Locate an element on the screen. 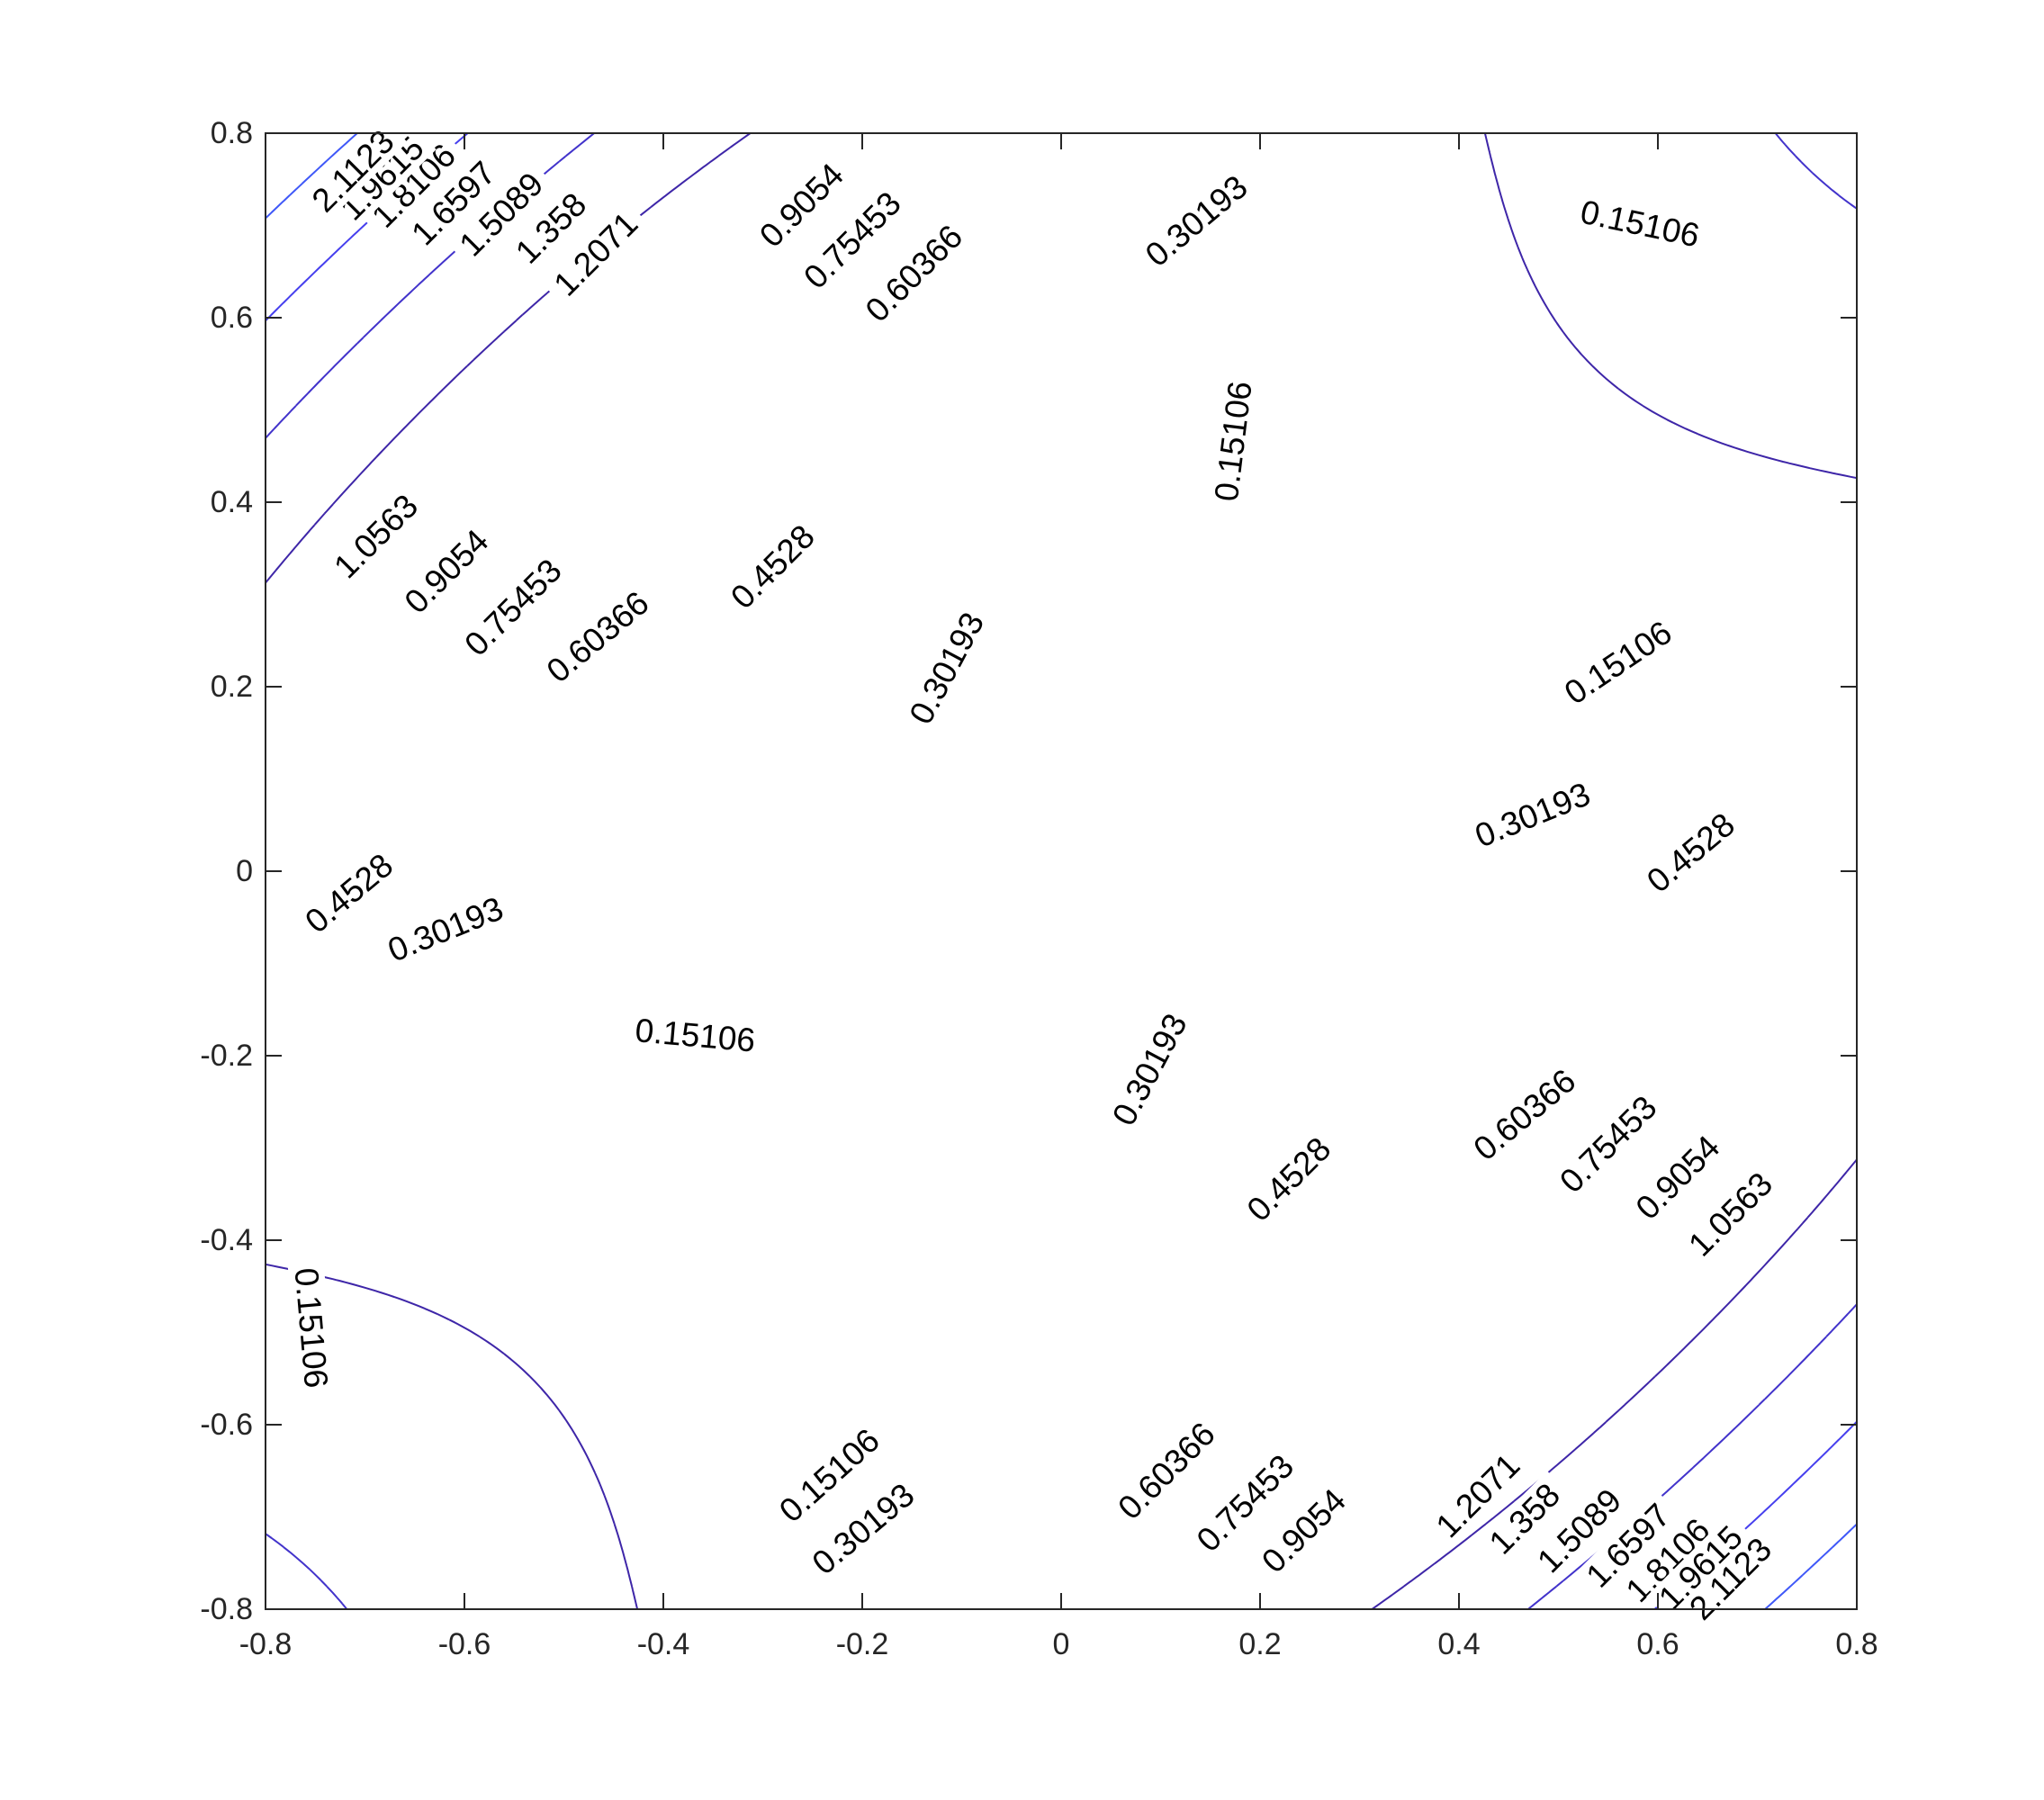  x-tick-label: -0.2 is located at coordinates (862, 1644).